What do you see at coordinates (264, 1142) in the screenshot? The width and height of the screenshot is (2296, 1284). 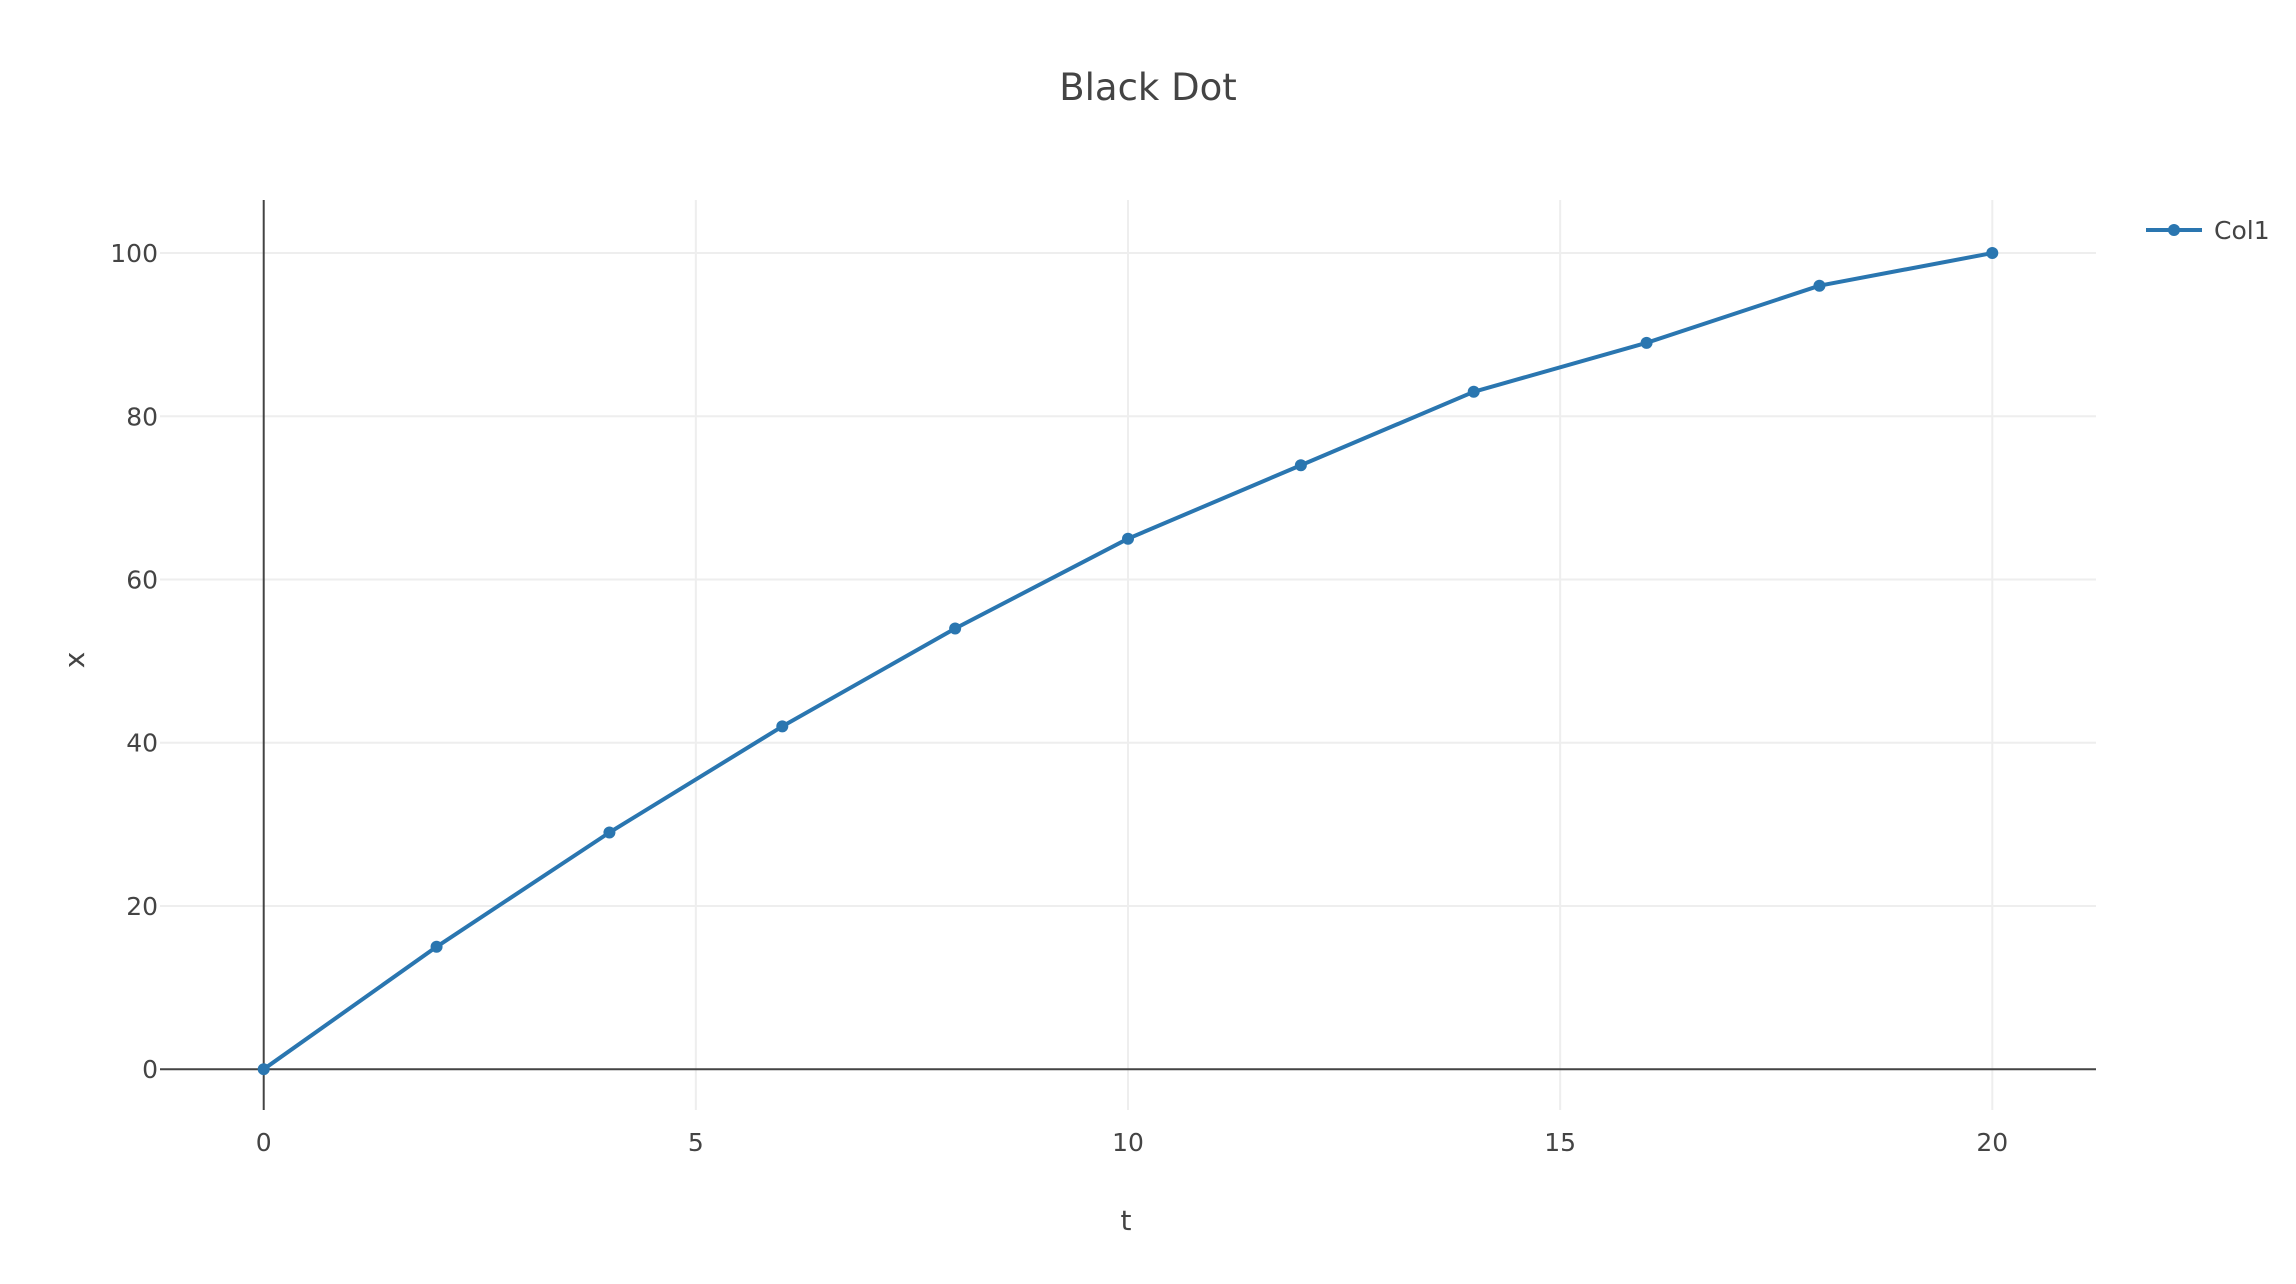 I see `x-tick-label: 0` at bounding box center [264, 1142].